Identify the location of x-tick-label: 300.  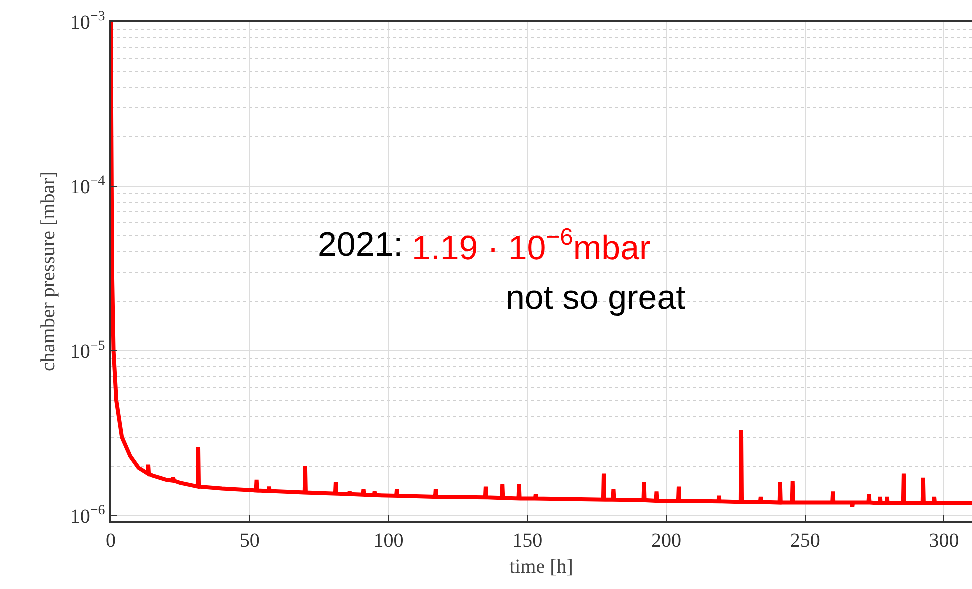
(944, 541).